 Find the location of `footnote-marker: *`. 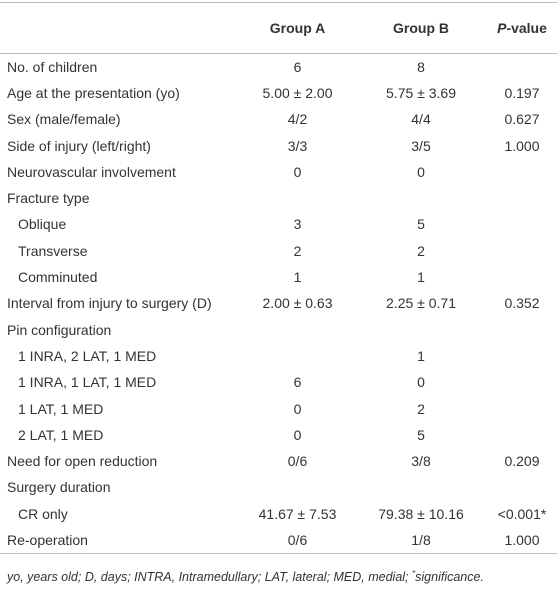

footnote-marker: * is located at coordinates (414, 573).